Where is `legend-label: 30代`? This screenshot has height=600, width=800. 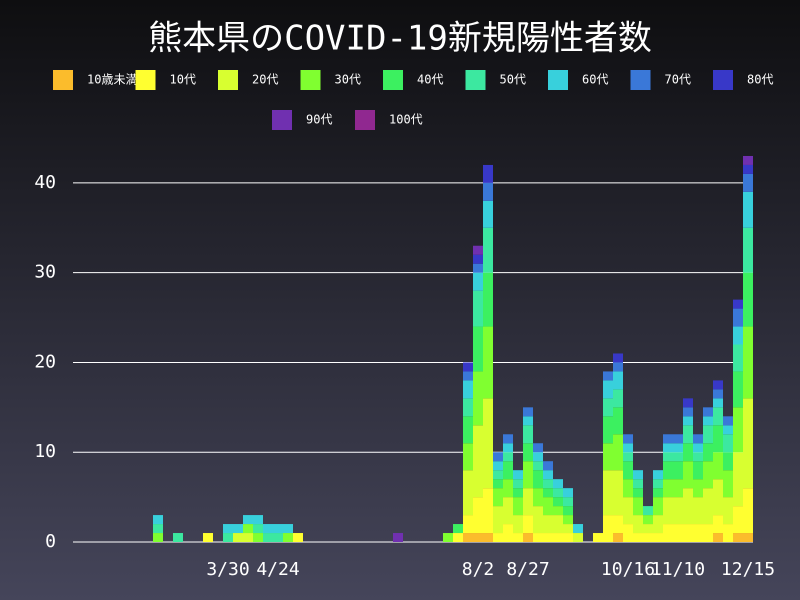 legend-label: 30代 is located at coordinates (348, 80).